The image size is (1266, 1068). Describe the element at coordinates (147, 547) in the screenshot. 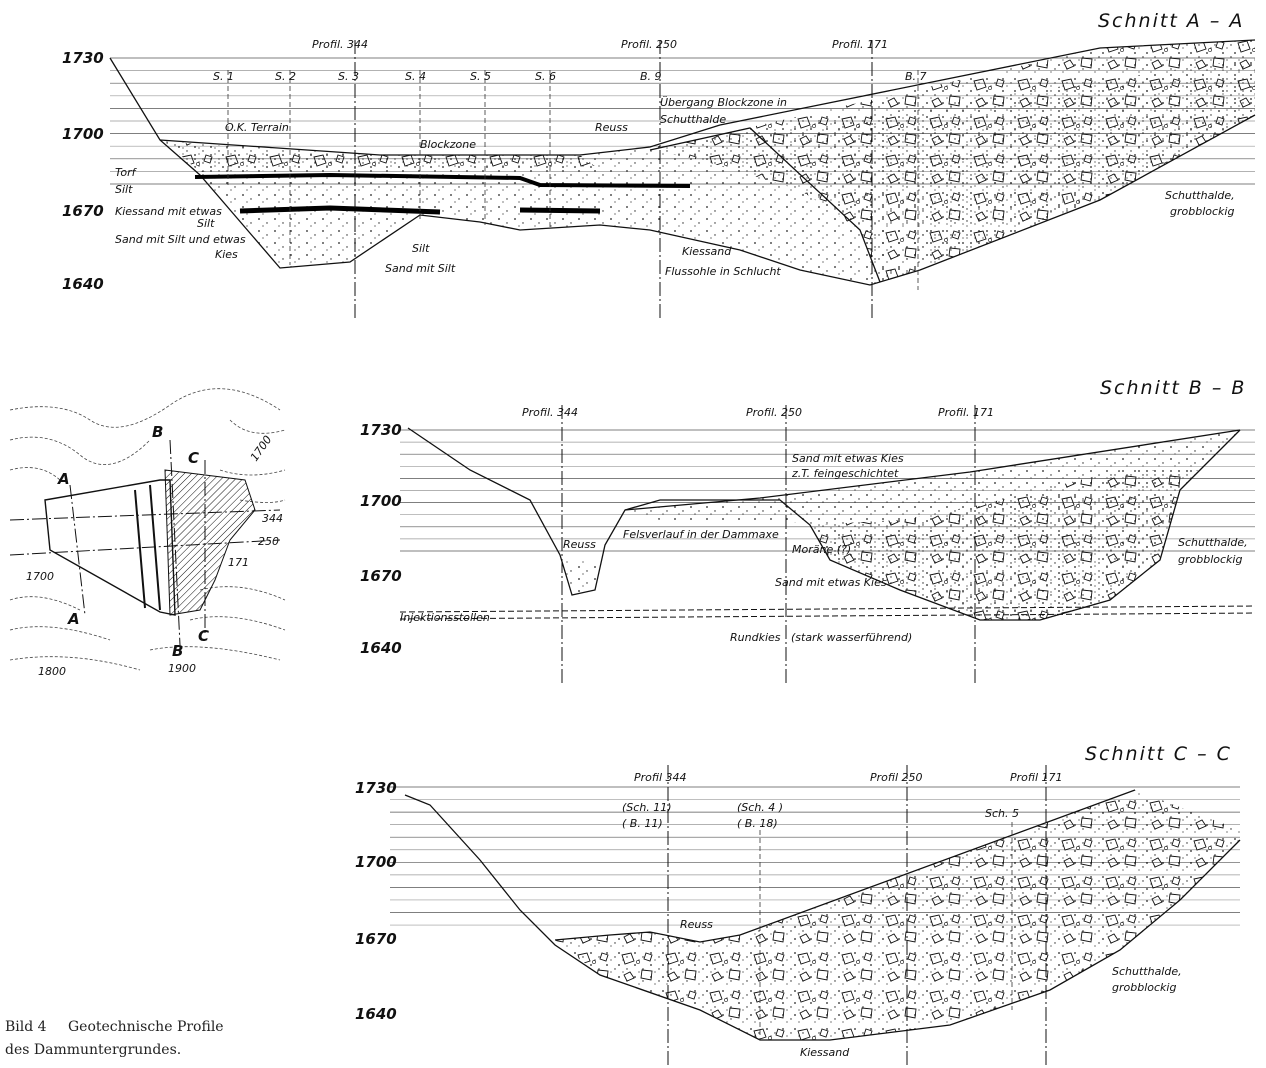

I see `dam-axis` at that location.